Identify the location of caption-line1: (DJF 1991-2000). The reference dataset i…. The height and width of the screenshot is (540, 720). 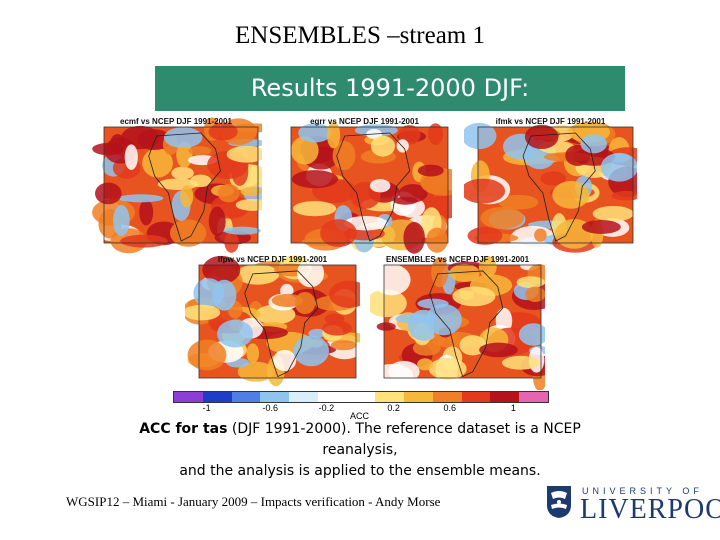
(404, 439).